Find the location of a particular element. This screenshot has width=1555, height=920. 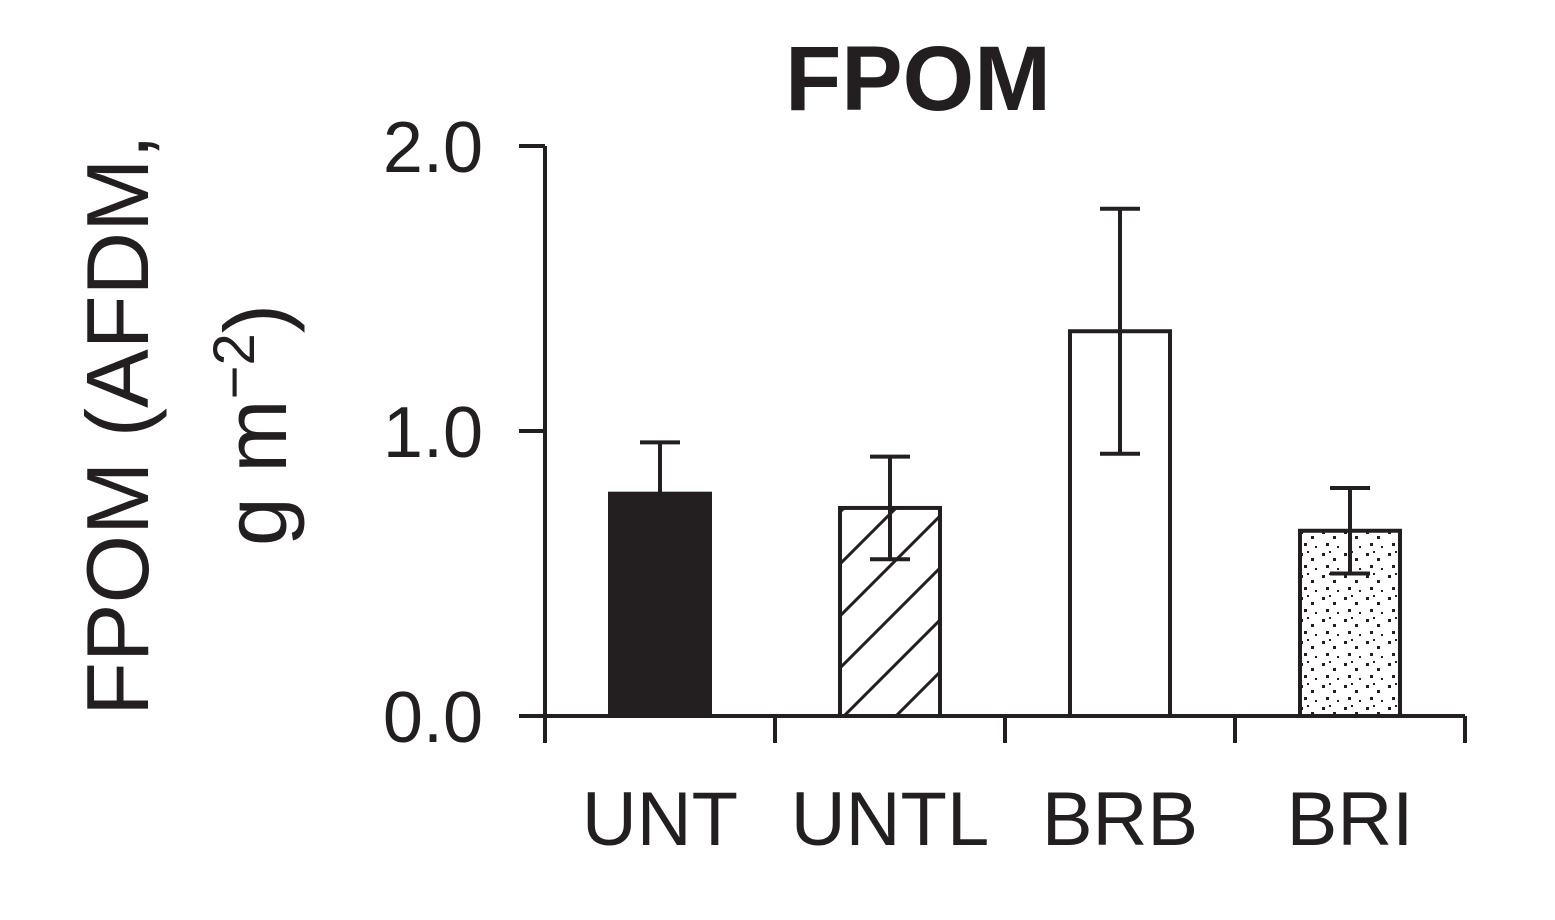

chart-title: FPOM is located at coordinates (918, 79).